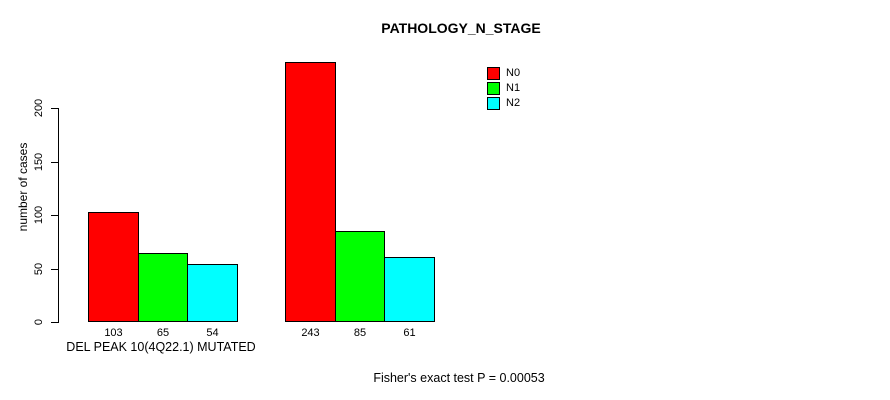 The image size is (890, 400). What do you see at coordinates (39, 161) in the screenshot?
I see `y-tick-label: 150` at bounding box center [39, 161].